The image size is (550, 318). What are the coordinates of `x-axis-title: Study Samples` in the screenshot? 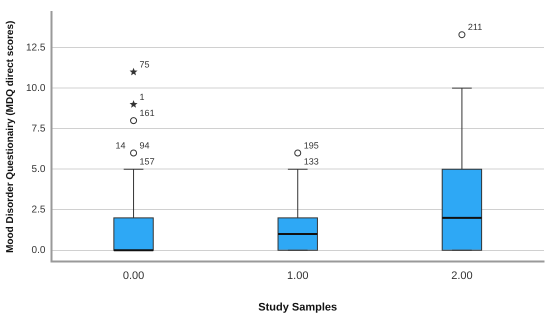 It's located at (298, 307).